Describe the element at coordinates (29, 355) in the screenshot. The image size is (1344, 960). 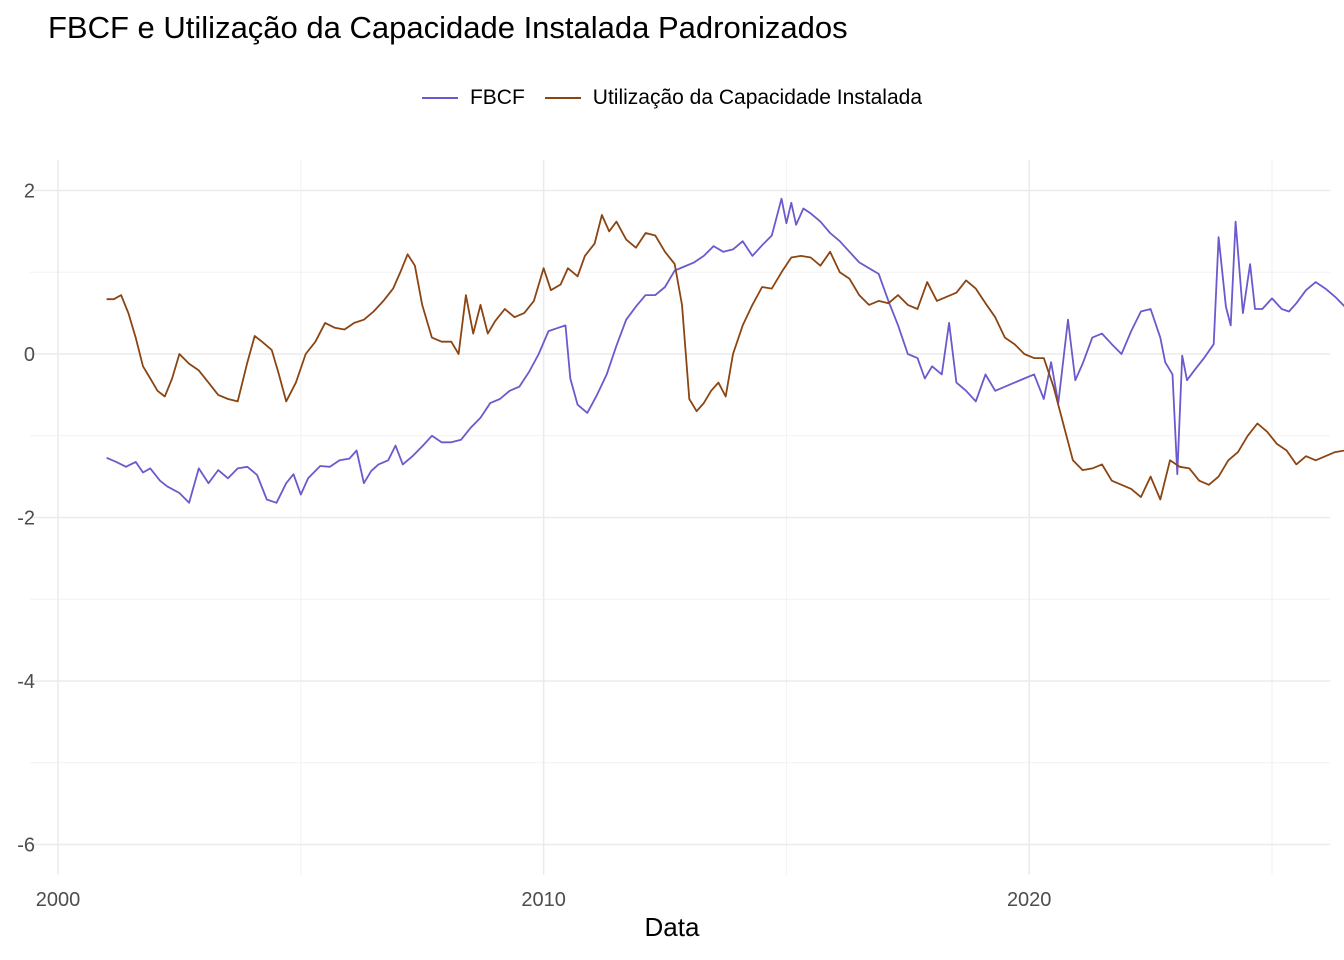
I see `y-tick-label: 0` at that location.